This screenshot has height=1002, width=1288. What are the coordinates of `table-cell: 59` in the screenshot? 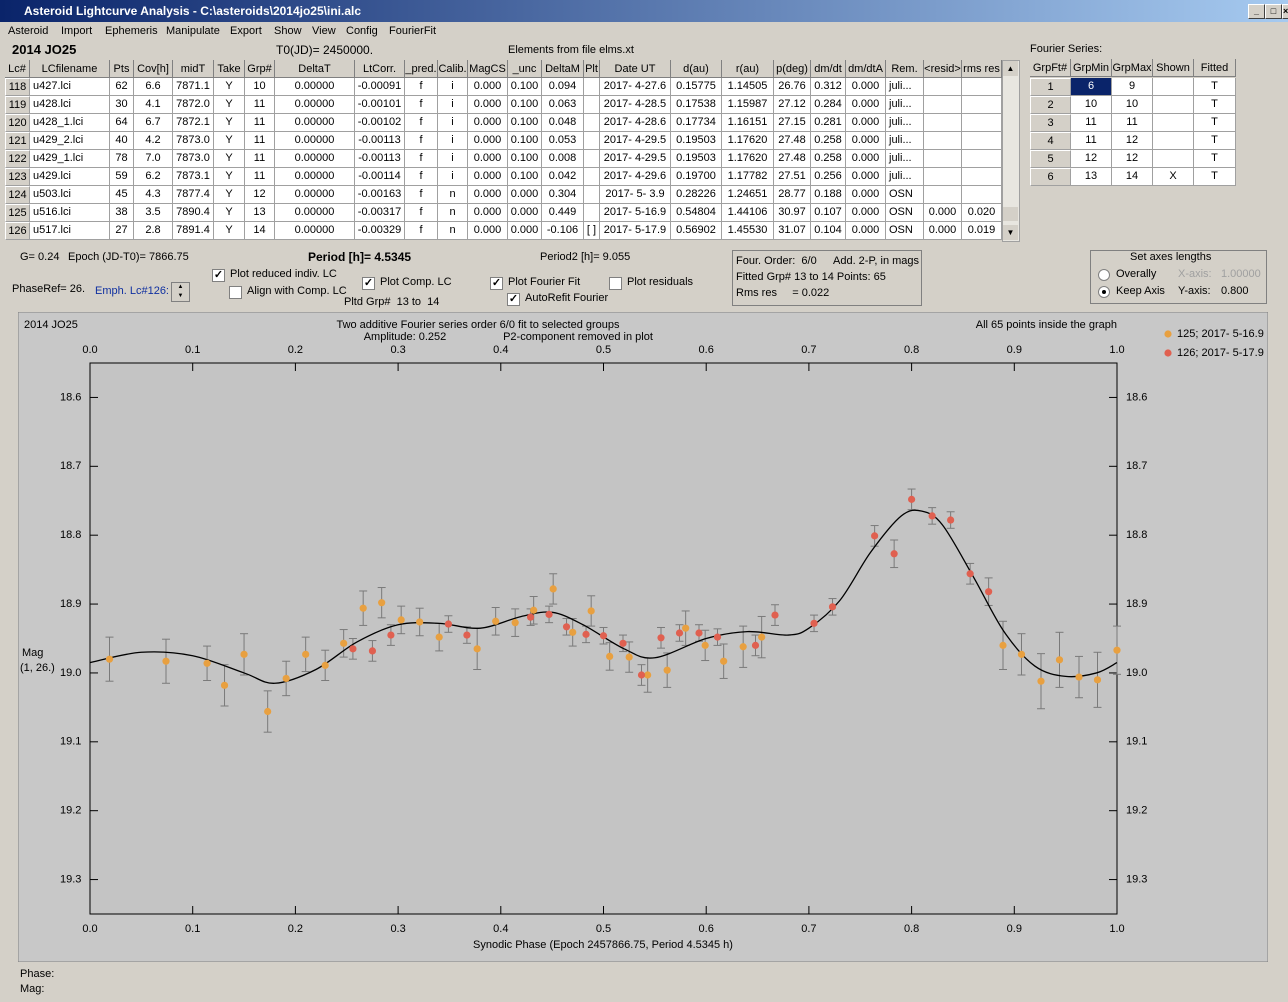 It's located at (122, 177).